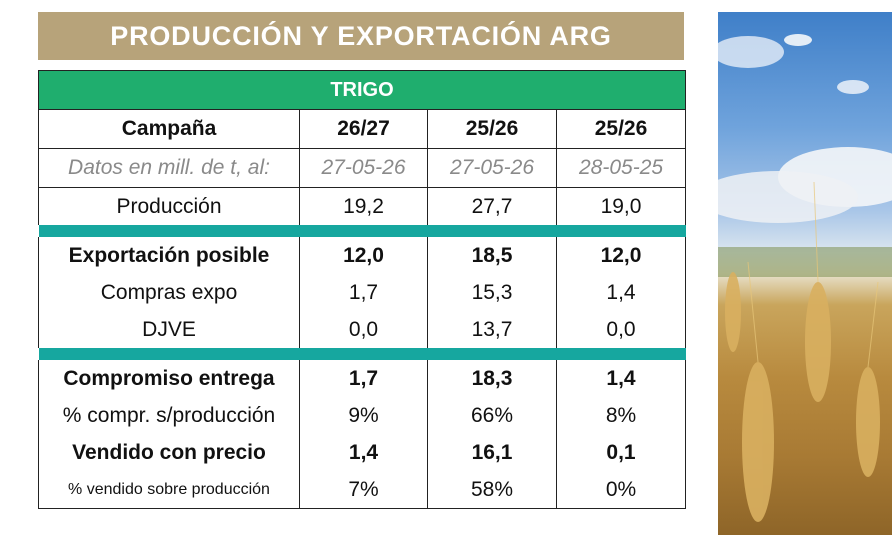 Image resolution: width=892 pixels, height=535 pixels. Describe the element at coordinates (362, 90) in the screenshot. I see `section-header: TRIGO` at that location.